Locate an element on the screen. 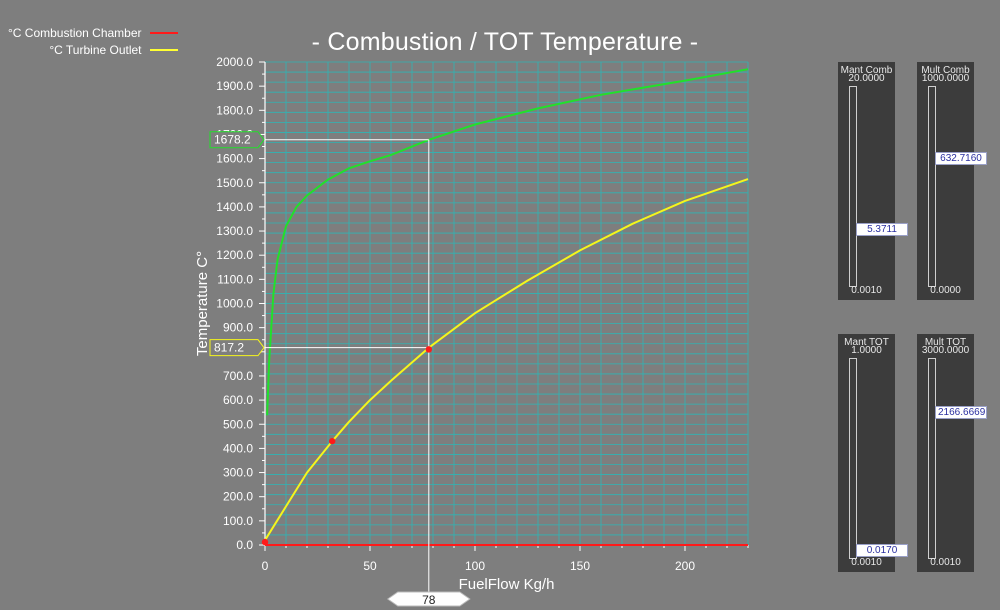 Image resolution: width=1000 pixels, height=610 pixels. y-tick-label: 500.0 is located at coordinates (238, 424).